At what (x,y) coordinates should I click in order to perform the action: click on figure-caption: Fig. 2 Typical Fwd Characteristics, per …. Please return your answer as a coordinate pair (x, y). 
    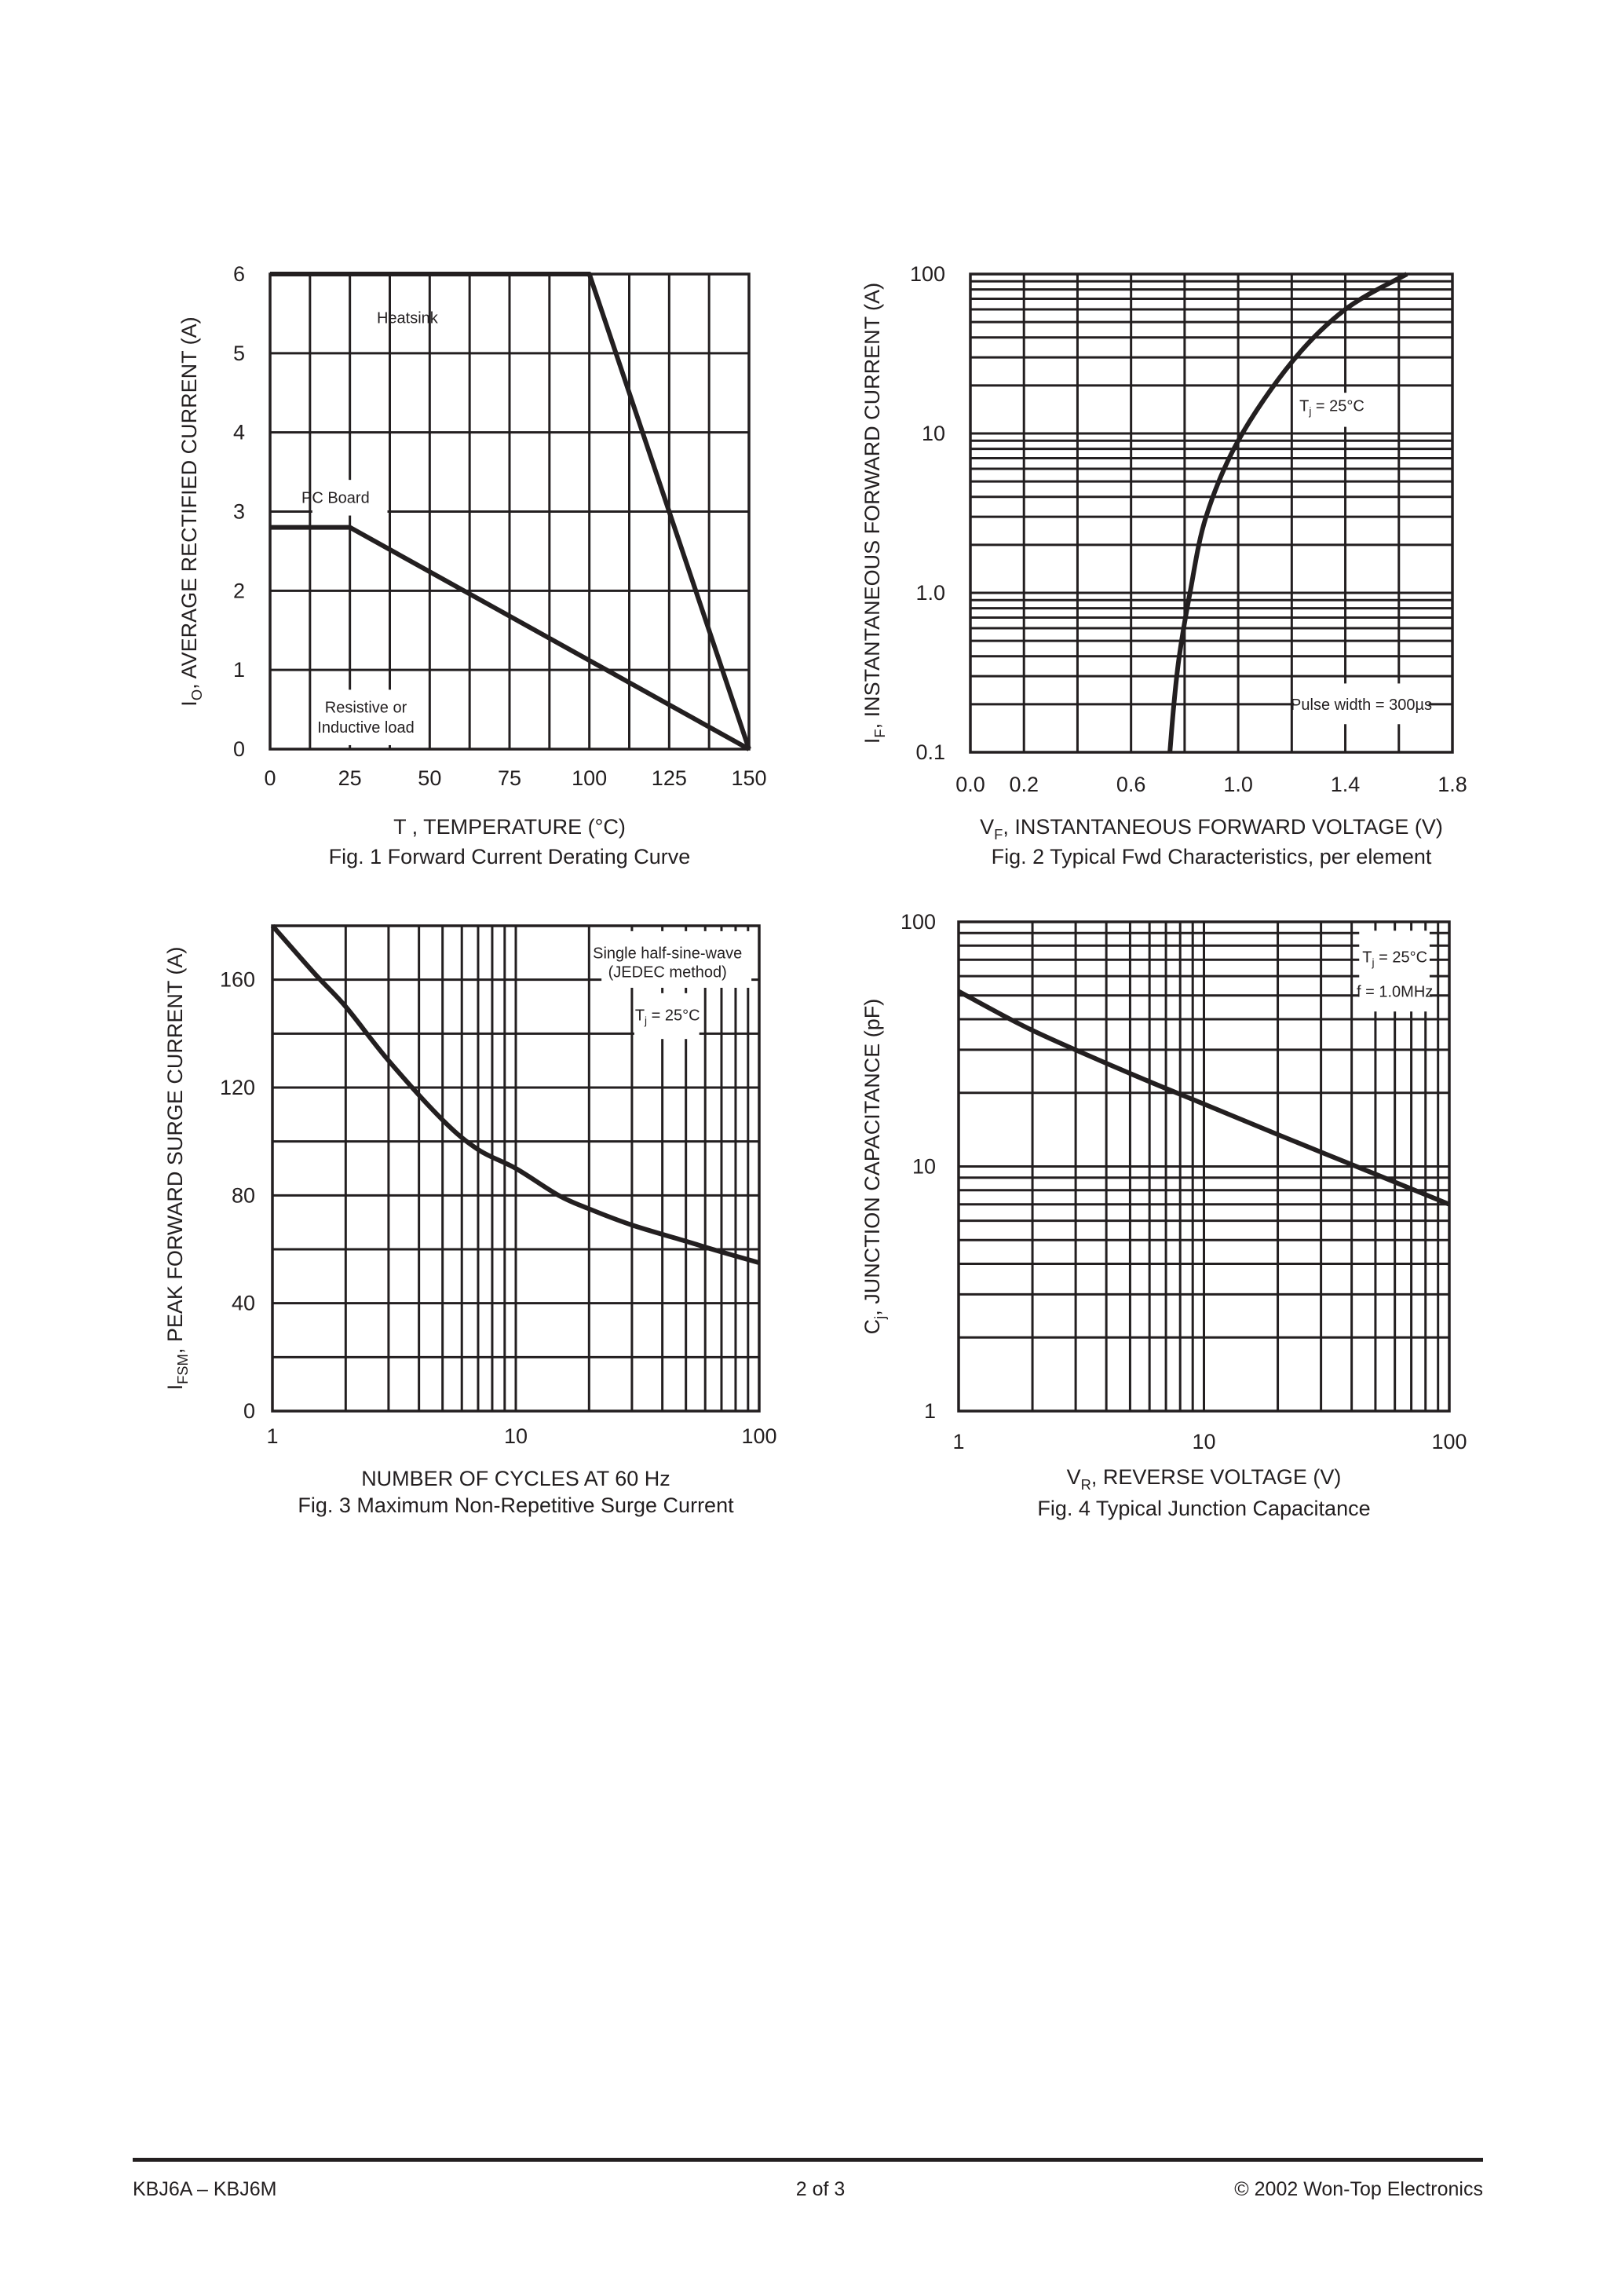
    Looking at the image, I should click on (1212, 856).